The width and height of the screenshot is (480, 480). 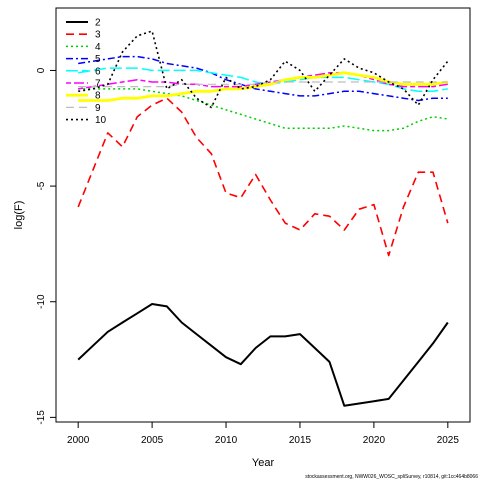 I want to click on x-axis-title: Year, so click(x=263, y=463).